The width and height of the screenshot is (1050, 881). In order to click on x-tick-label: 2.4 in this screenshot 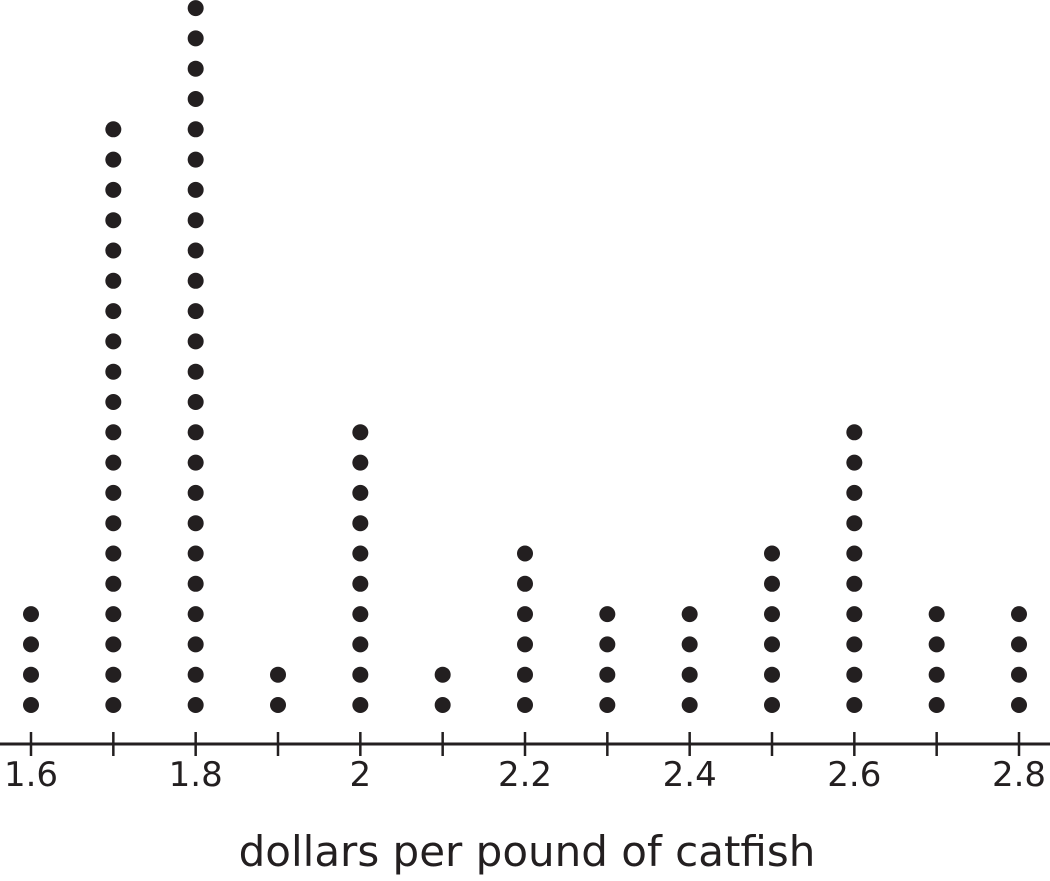, I will do `click(690, 775)`.